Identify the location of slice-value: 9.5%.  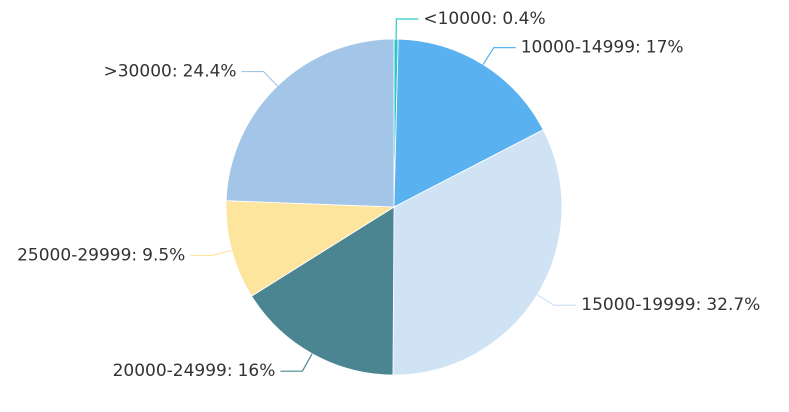
(163, 255).